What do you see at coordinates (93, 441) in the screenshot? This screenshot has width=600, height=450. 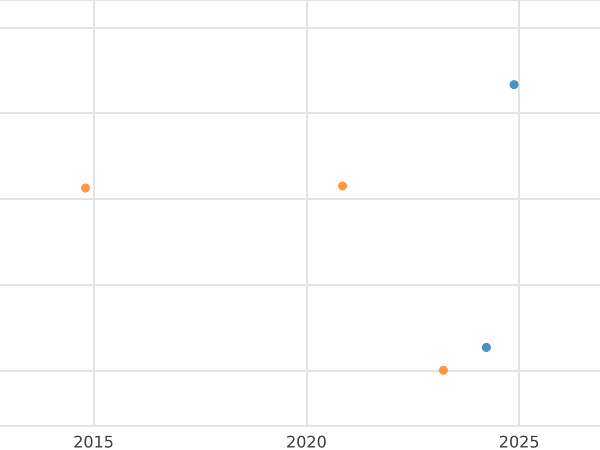 I see `x-tick-label: 2015` at bounding box center [93, 441].